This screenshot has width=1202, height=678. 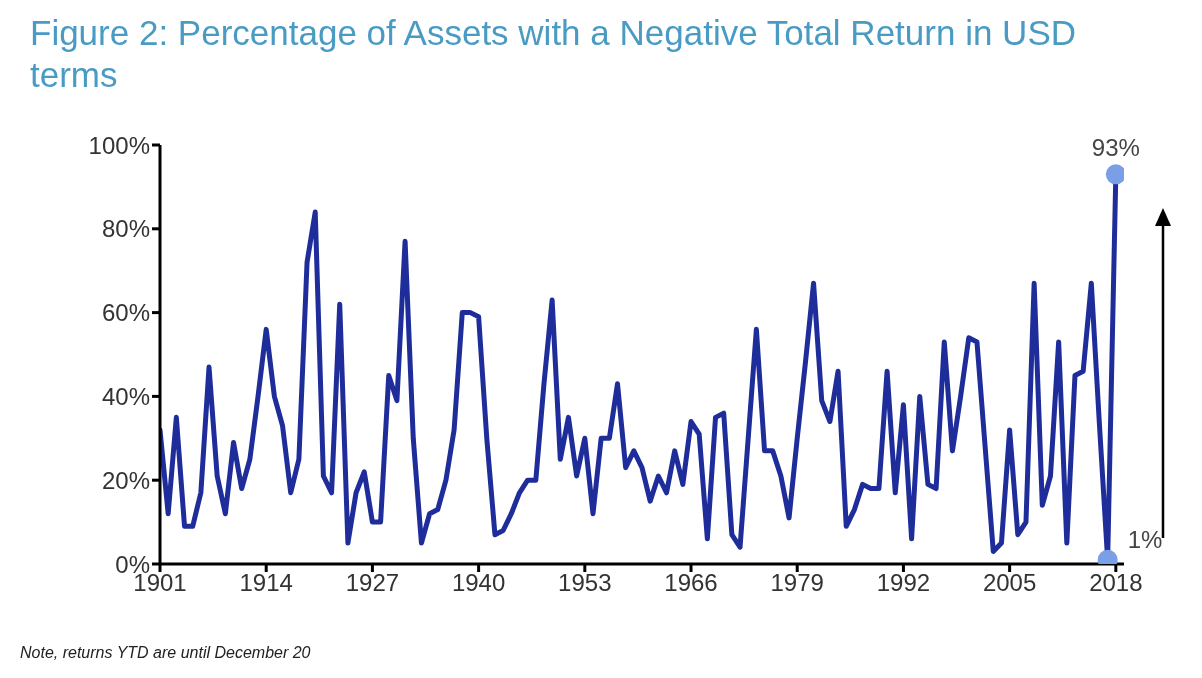 I want to click on y-tick-label: 100%, so click(x=119, y=145).